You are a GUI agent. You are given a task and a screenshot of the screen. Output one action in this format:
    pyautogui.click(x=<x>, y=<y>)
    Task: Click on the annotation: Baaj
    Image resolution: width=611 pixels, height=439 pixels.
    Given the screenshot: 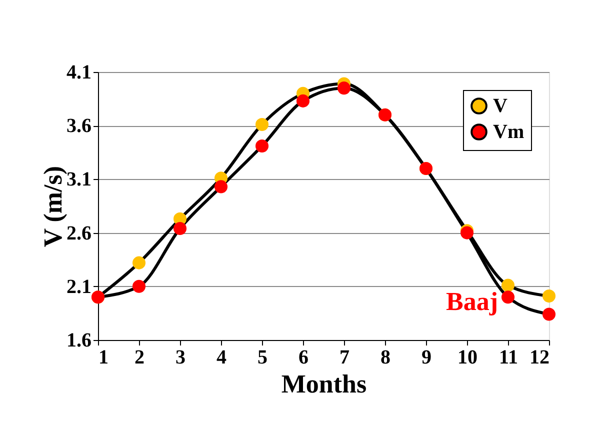 What is the action you would take?
    pyautogui.click(x=472, y=301)
    